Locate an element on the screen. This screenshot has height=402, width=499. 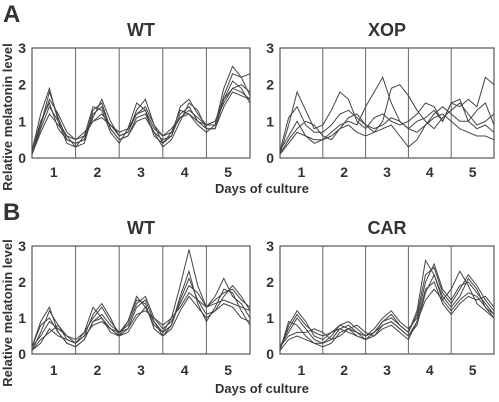
x-axis-label-b: Days of culture is located at coordinates (262, 388).